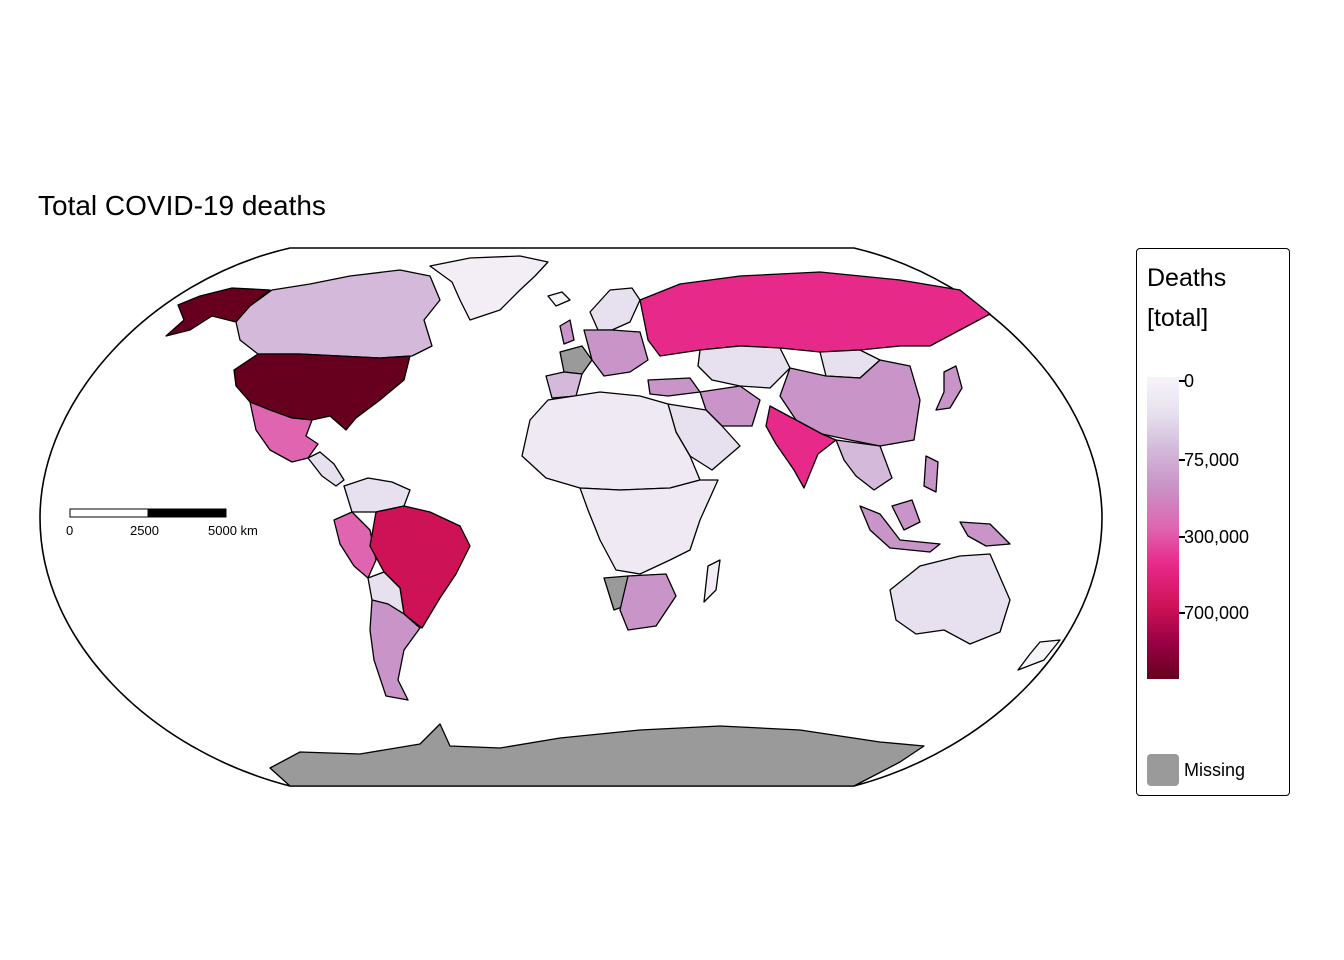 The width and height of the screenshot is (1344, 960). I want to click on scale-bar-label-1: 2500, so click(144, 530).